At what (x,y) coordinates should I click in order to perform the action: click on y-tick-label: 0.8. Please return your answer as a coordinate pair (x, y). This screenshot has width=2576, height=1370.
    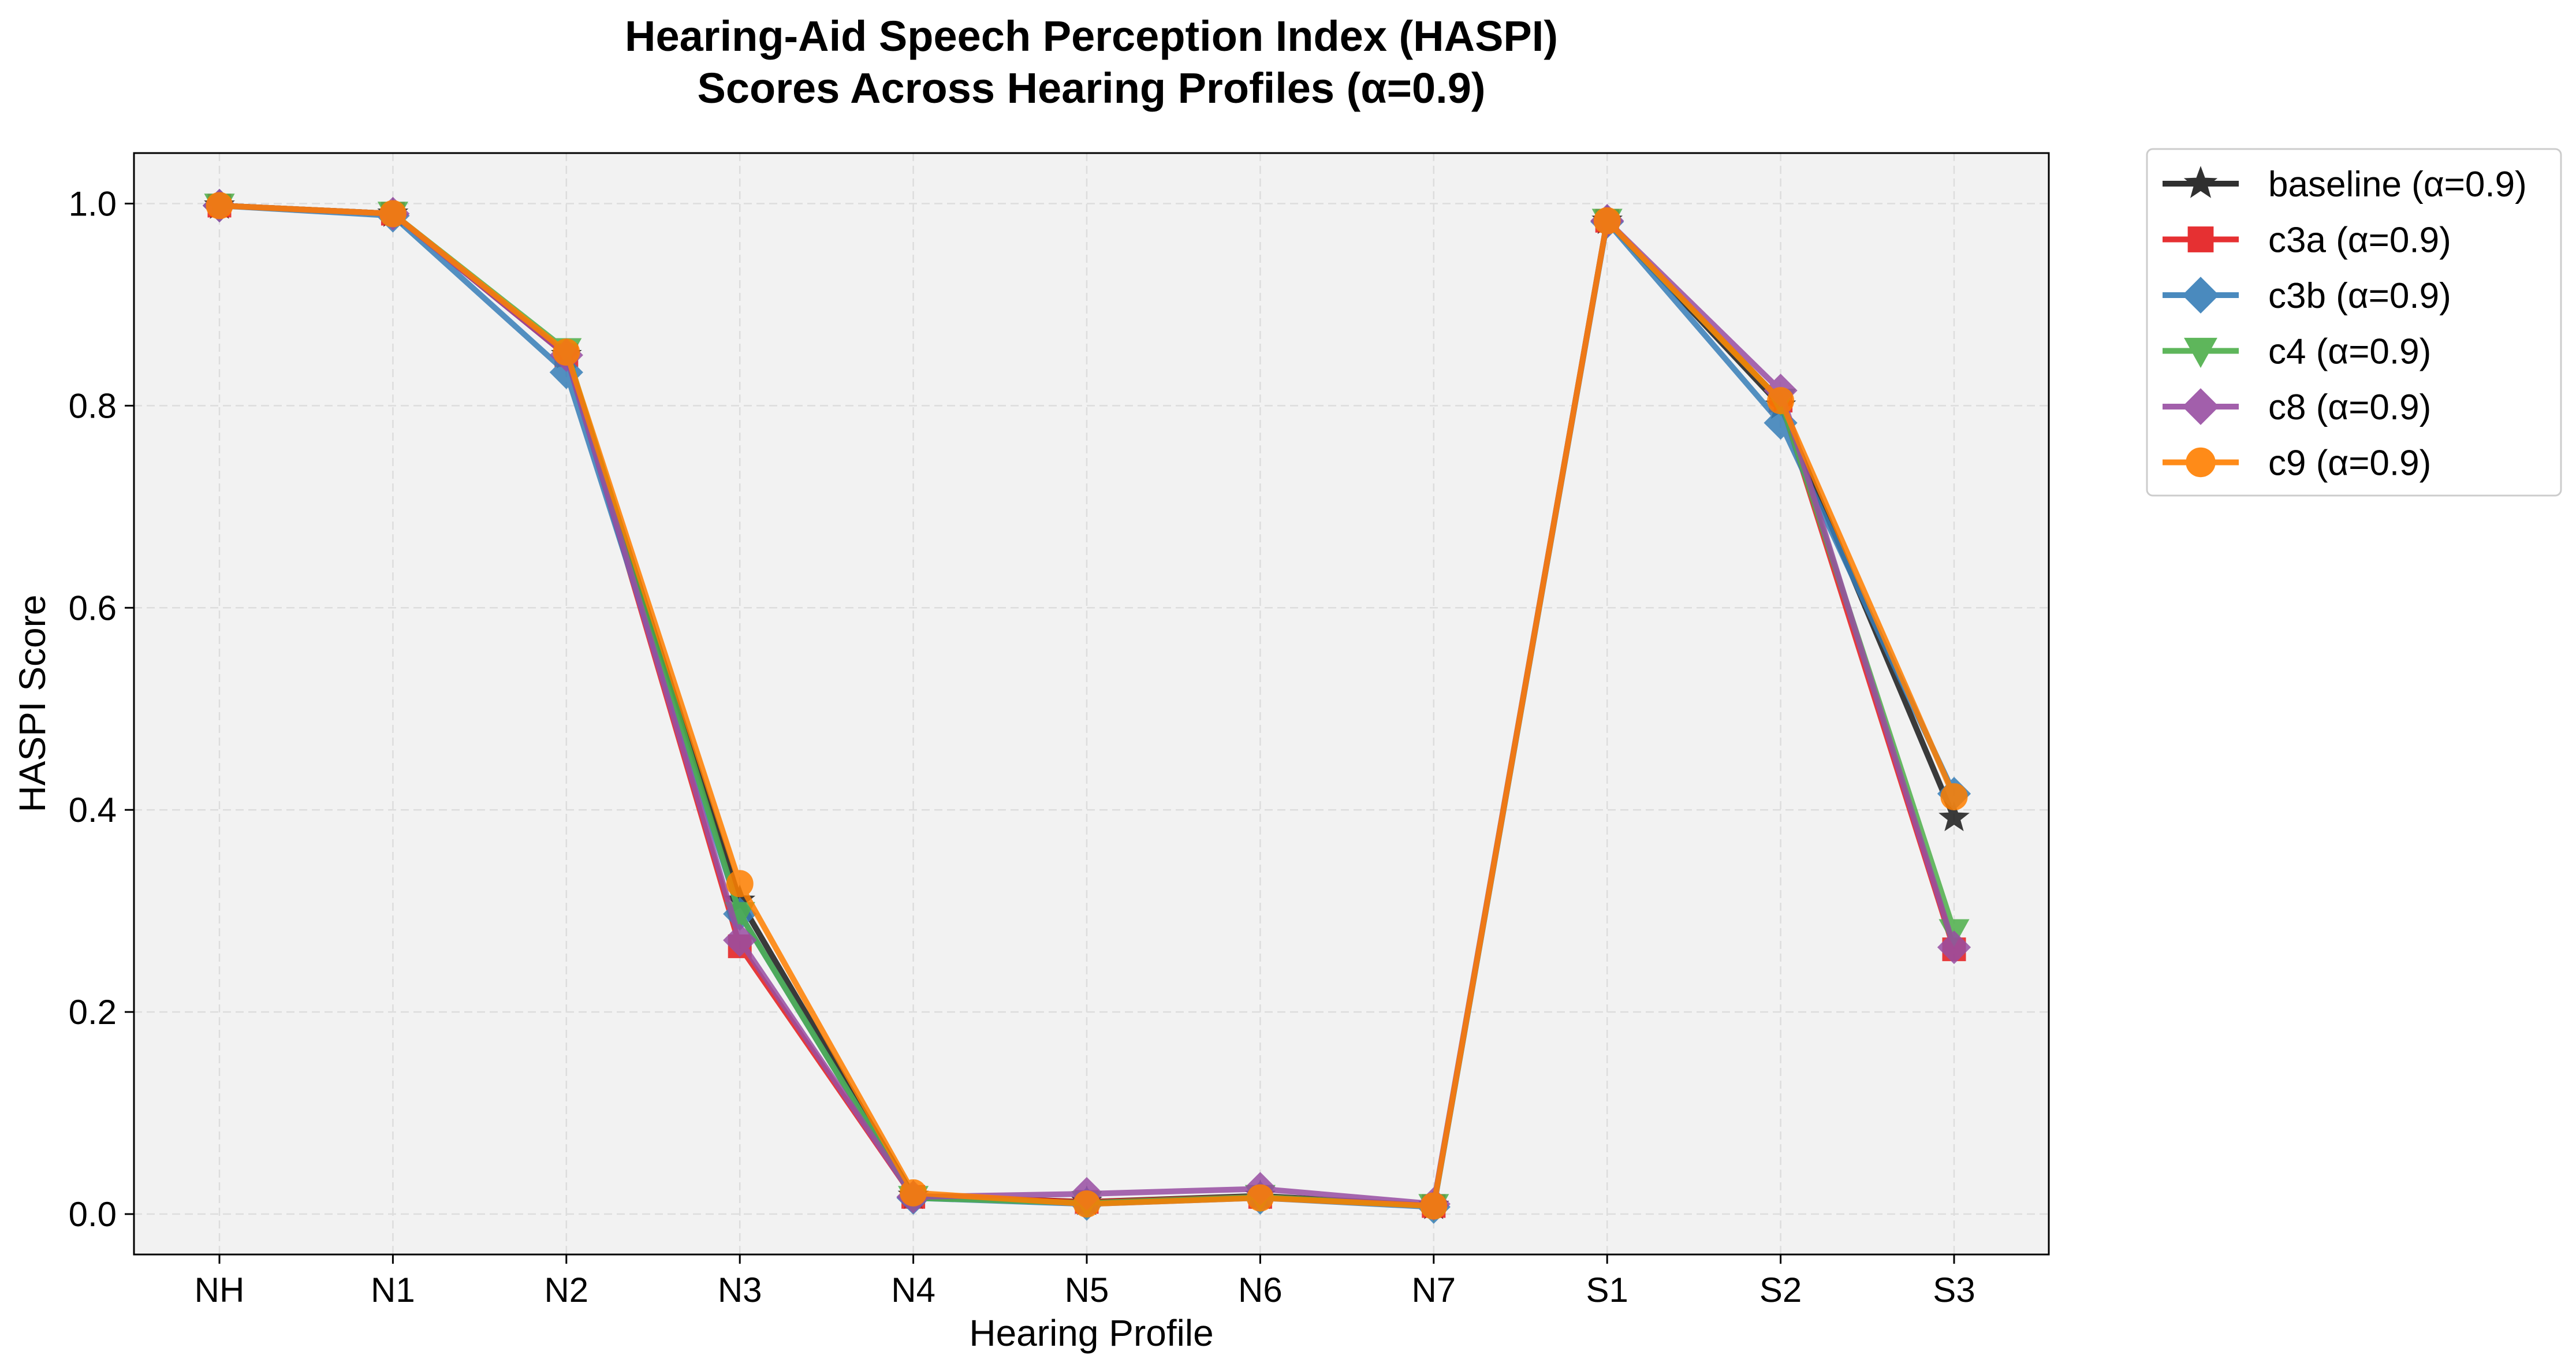
    Looking at the image, I should click on (93, 405).